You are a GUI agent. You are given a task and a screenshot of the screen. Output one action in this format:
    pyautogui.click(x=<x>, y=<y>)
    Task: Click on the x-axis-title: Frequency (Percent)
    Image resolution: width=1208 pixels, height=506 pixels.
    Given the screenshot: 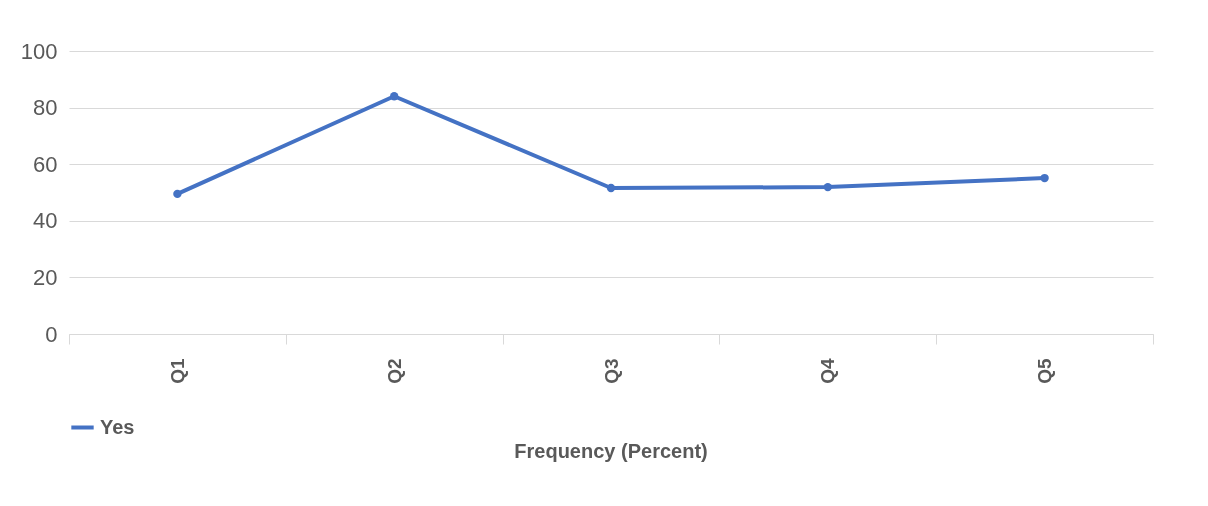 What is the action you would take?
    pyautogui.click(x=611, y=451)
    